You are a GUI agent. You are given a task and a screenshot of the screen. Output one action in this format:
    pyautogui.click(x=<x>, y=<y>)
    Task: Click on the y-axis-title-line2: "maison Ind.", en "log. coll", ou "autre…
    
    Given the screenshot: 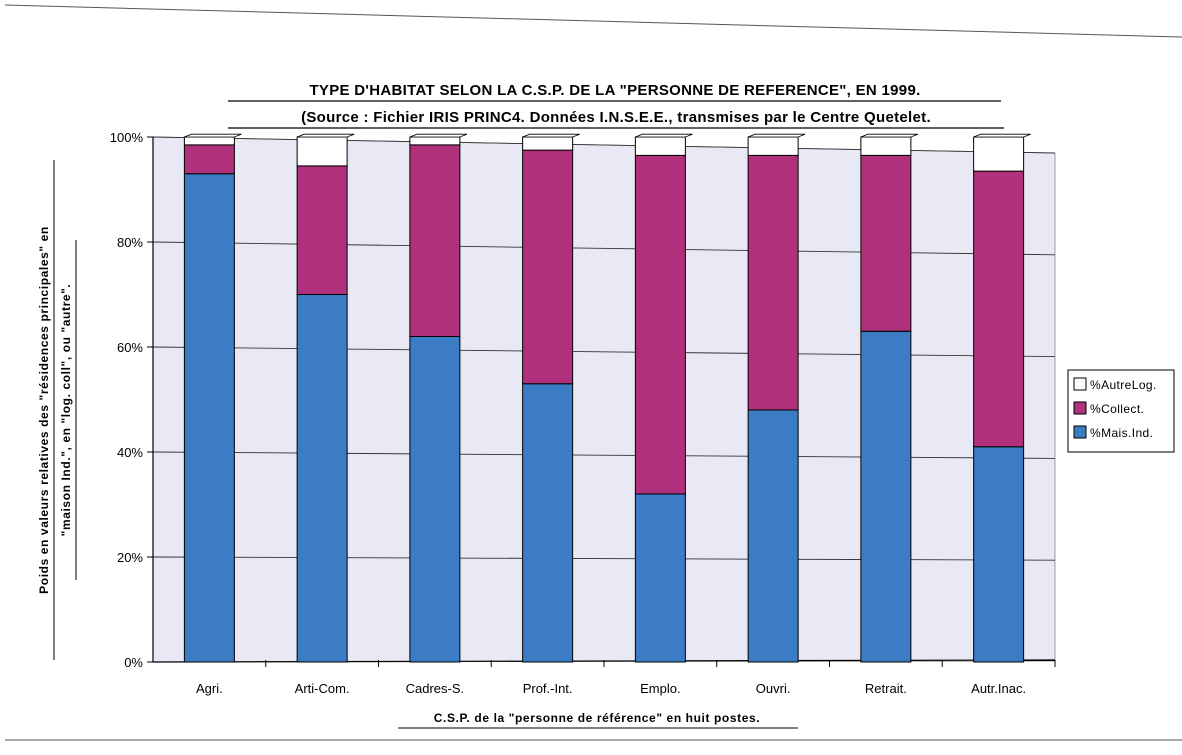 What is the action you would take?
    pyautogui.click(x=66, y=410)
    